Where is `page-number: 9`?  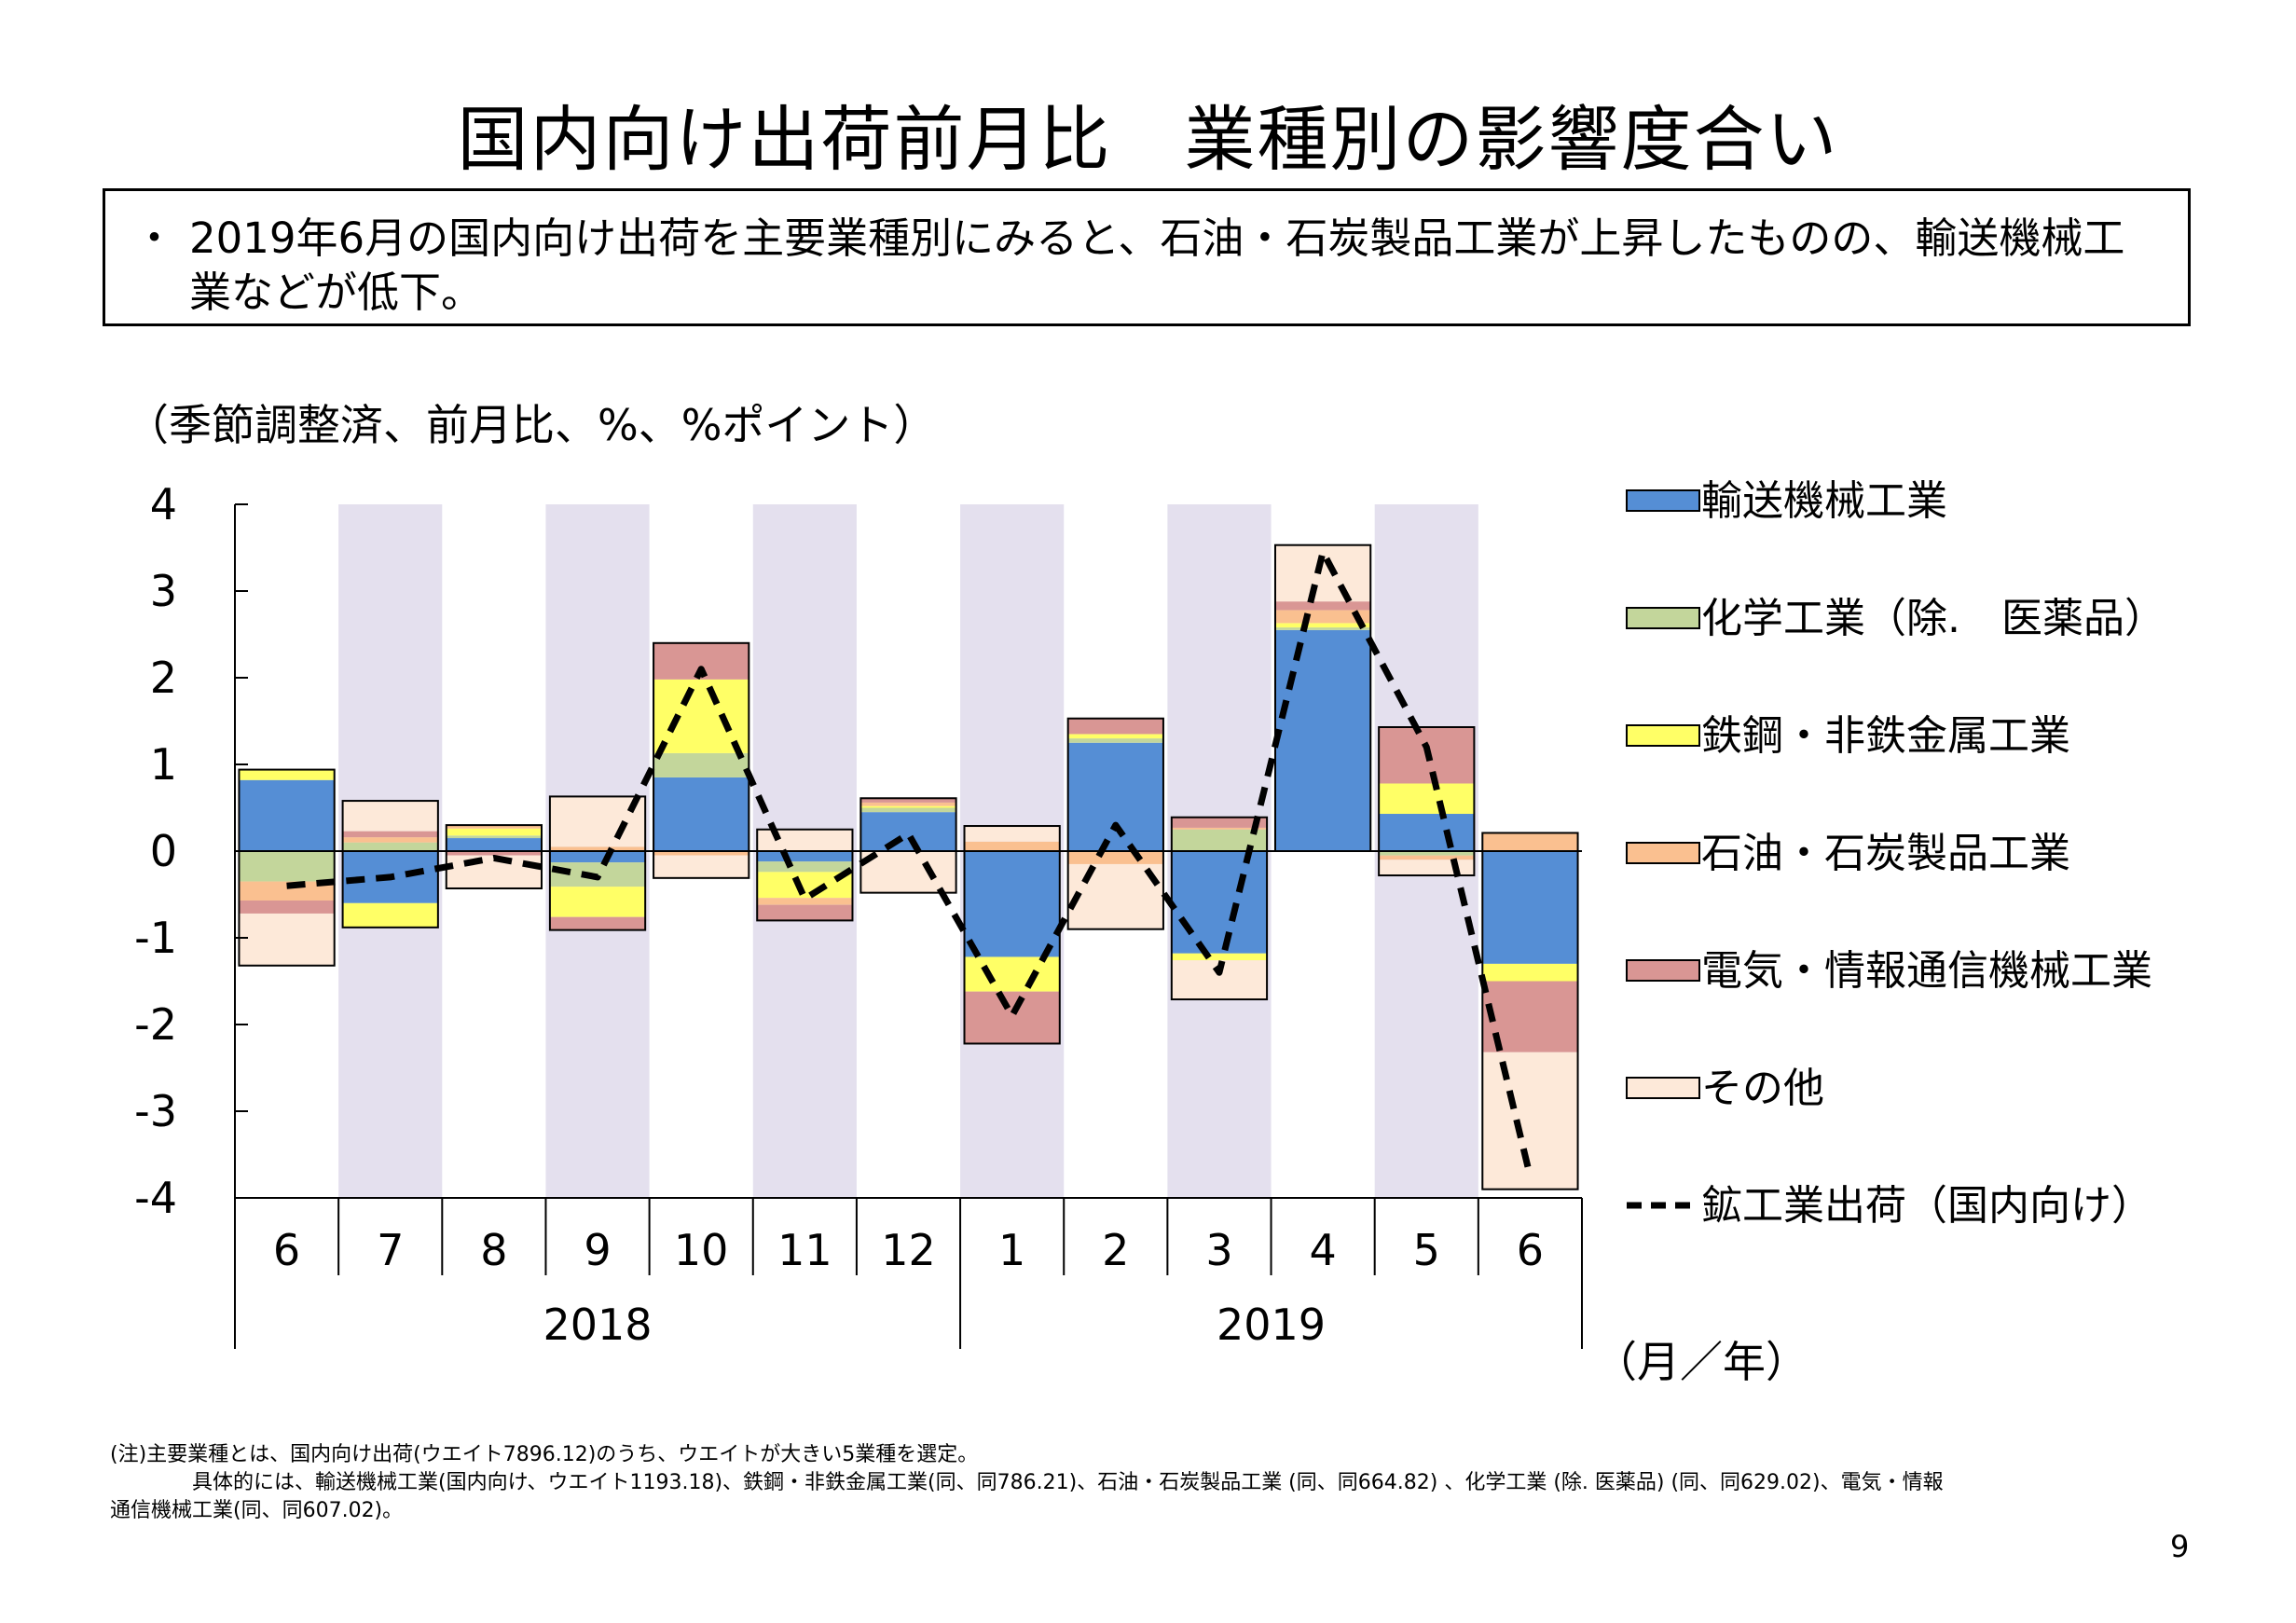 page-number: 9 is located at coordinates (2180, 1546).